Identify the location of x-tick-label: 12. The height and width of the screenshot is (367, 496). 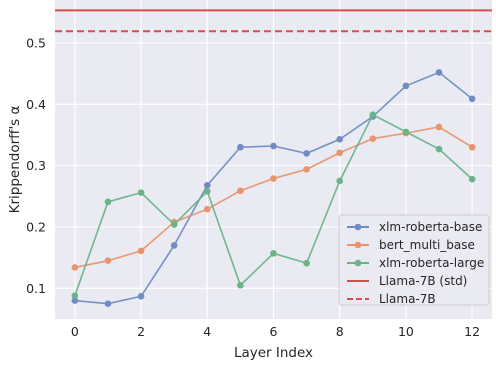
(472, 331).